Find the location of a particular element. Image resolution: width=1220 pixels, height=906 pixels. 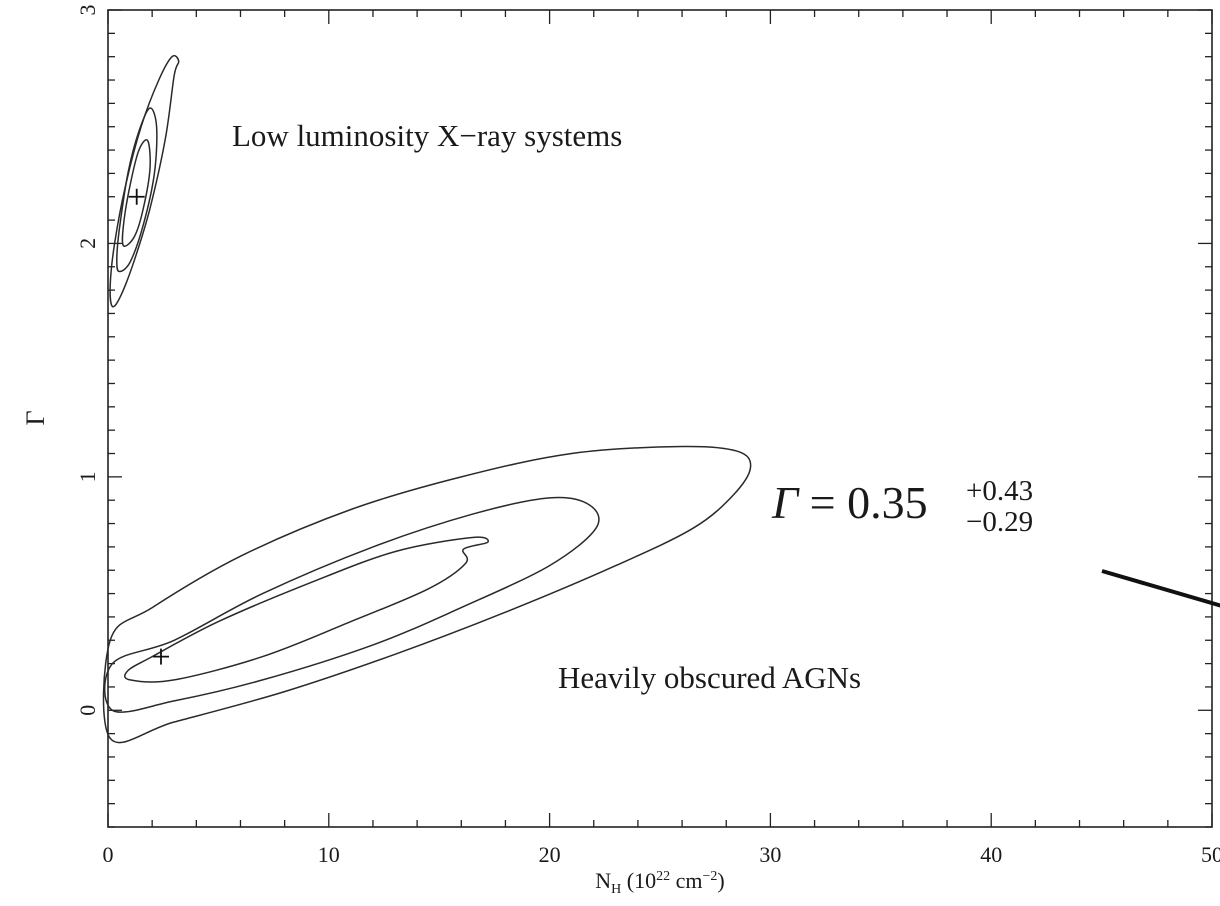

x-tick-label: 10 is located at coordinates (329, 854).